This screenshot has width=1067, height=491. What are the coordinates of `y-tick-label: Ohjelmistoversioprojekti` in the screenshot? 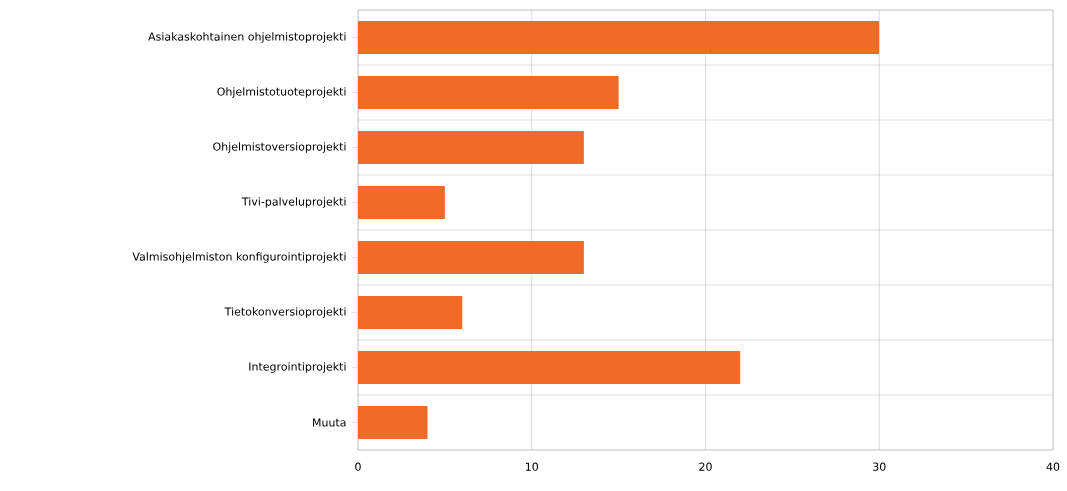 It's located at (279, 147).